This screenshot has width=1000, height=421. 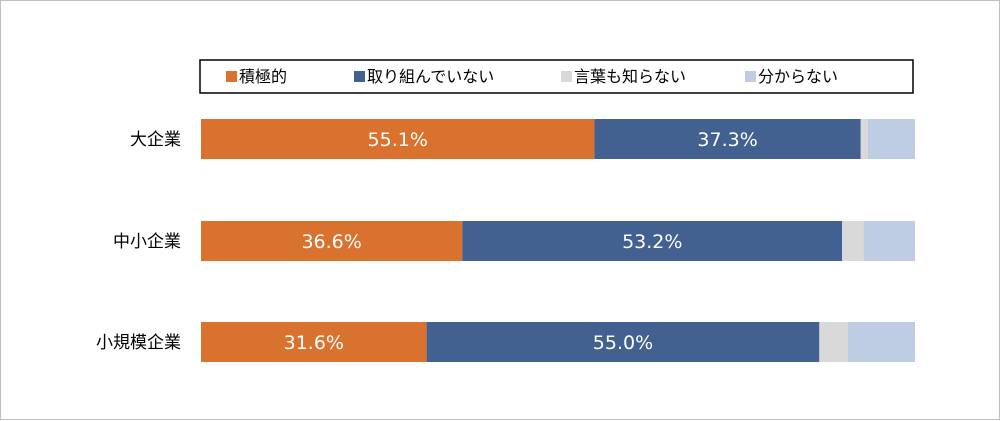 I want to click on legend-label-1: 積極的, so click(x=263, y=76).